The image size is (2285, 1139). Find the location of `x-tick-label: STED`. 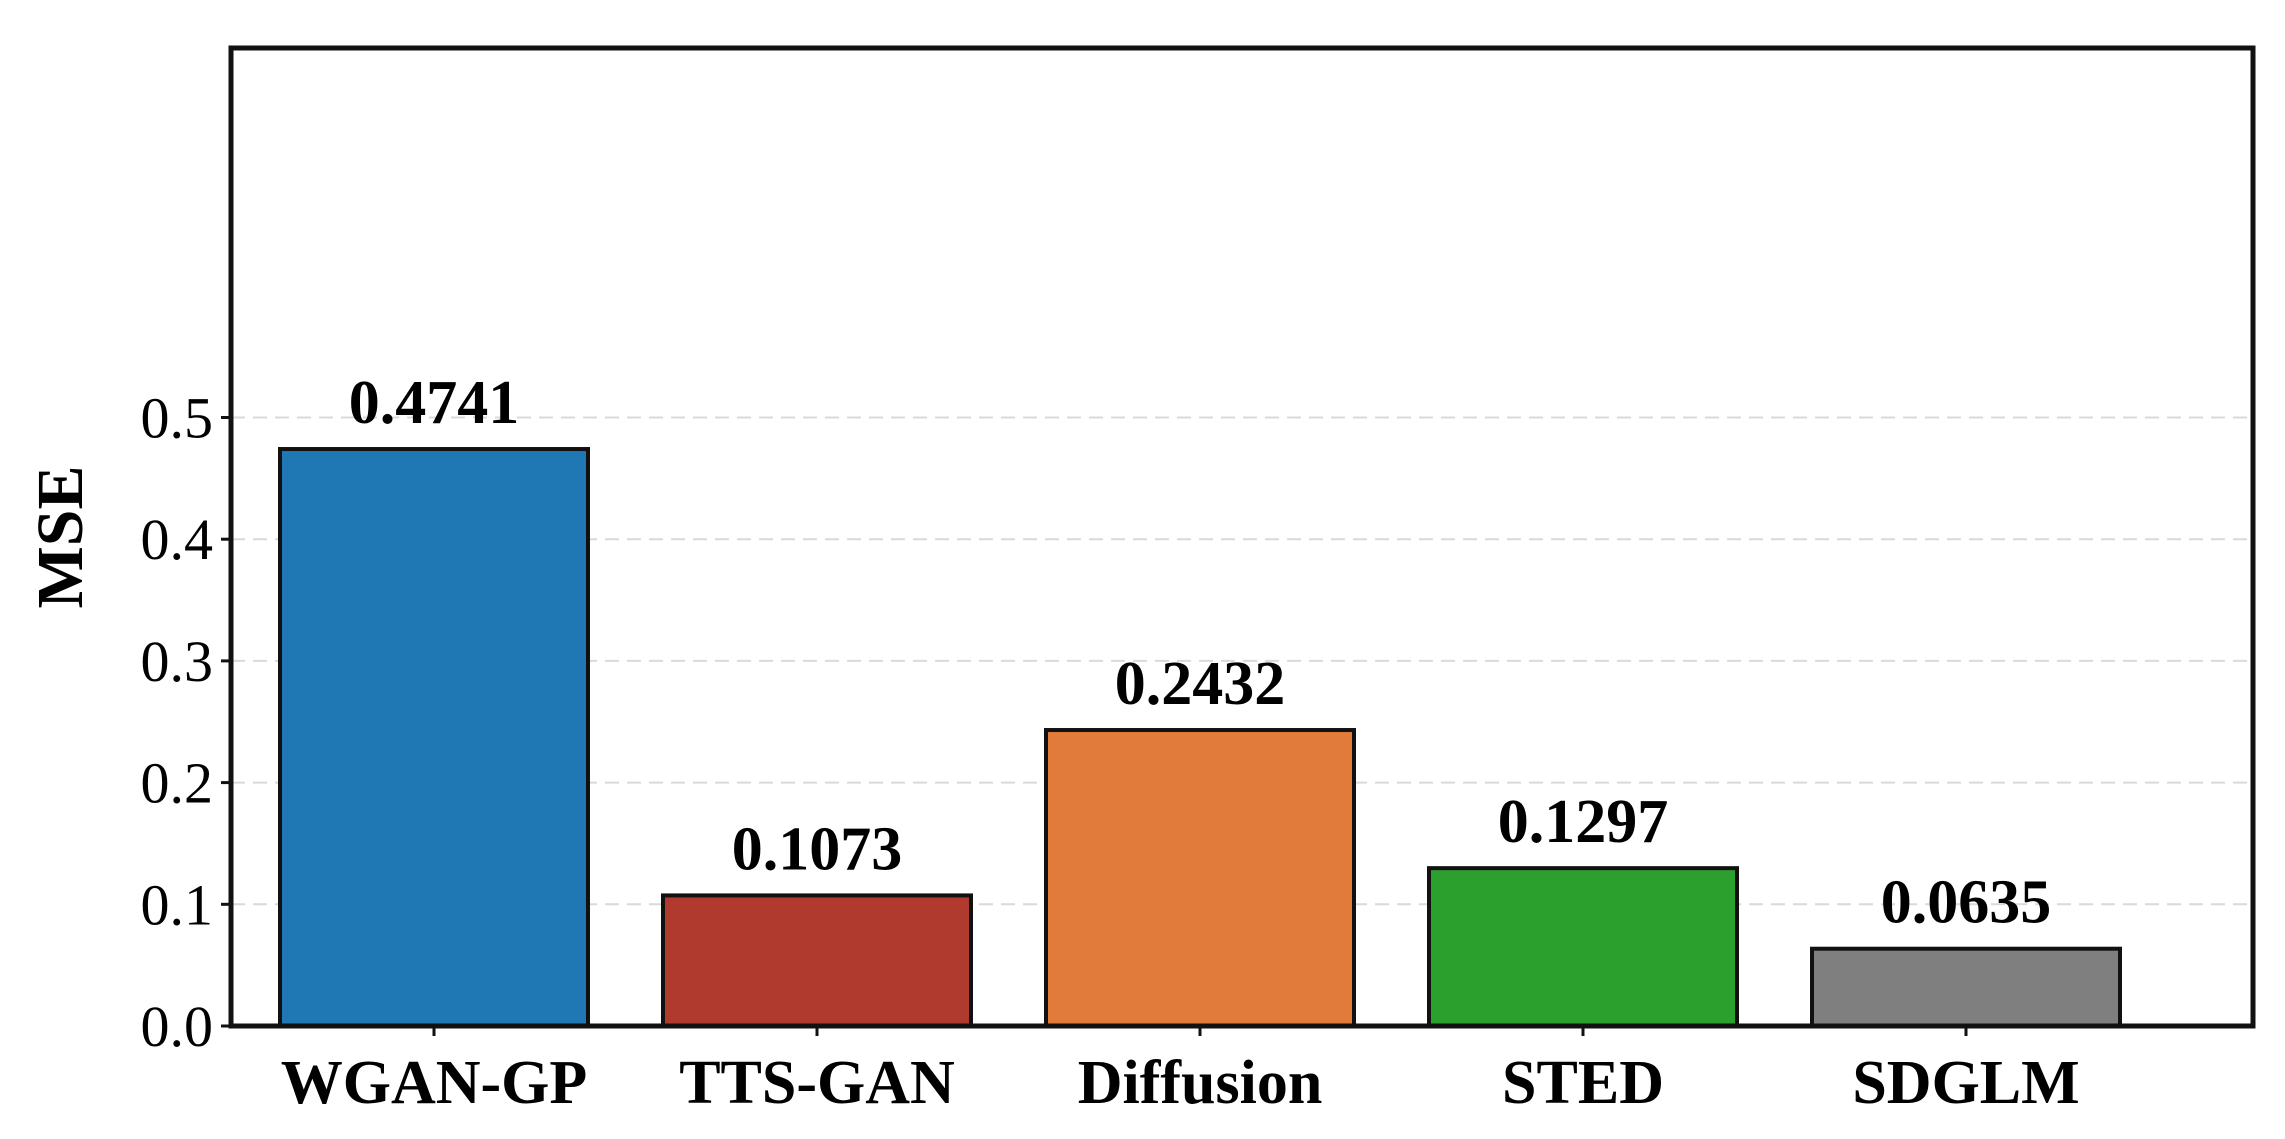

x-tick-label: STED is located at coordinates (1583, 1083).